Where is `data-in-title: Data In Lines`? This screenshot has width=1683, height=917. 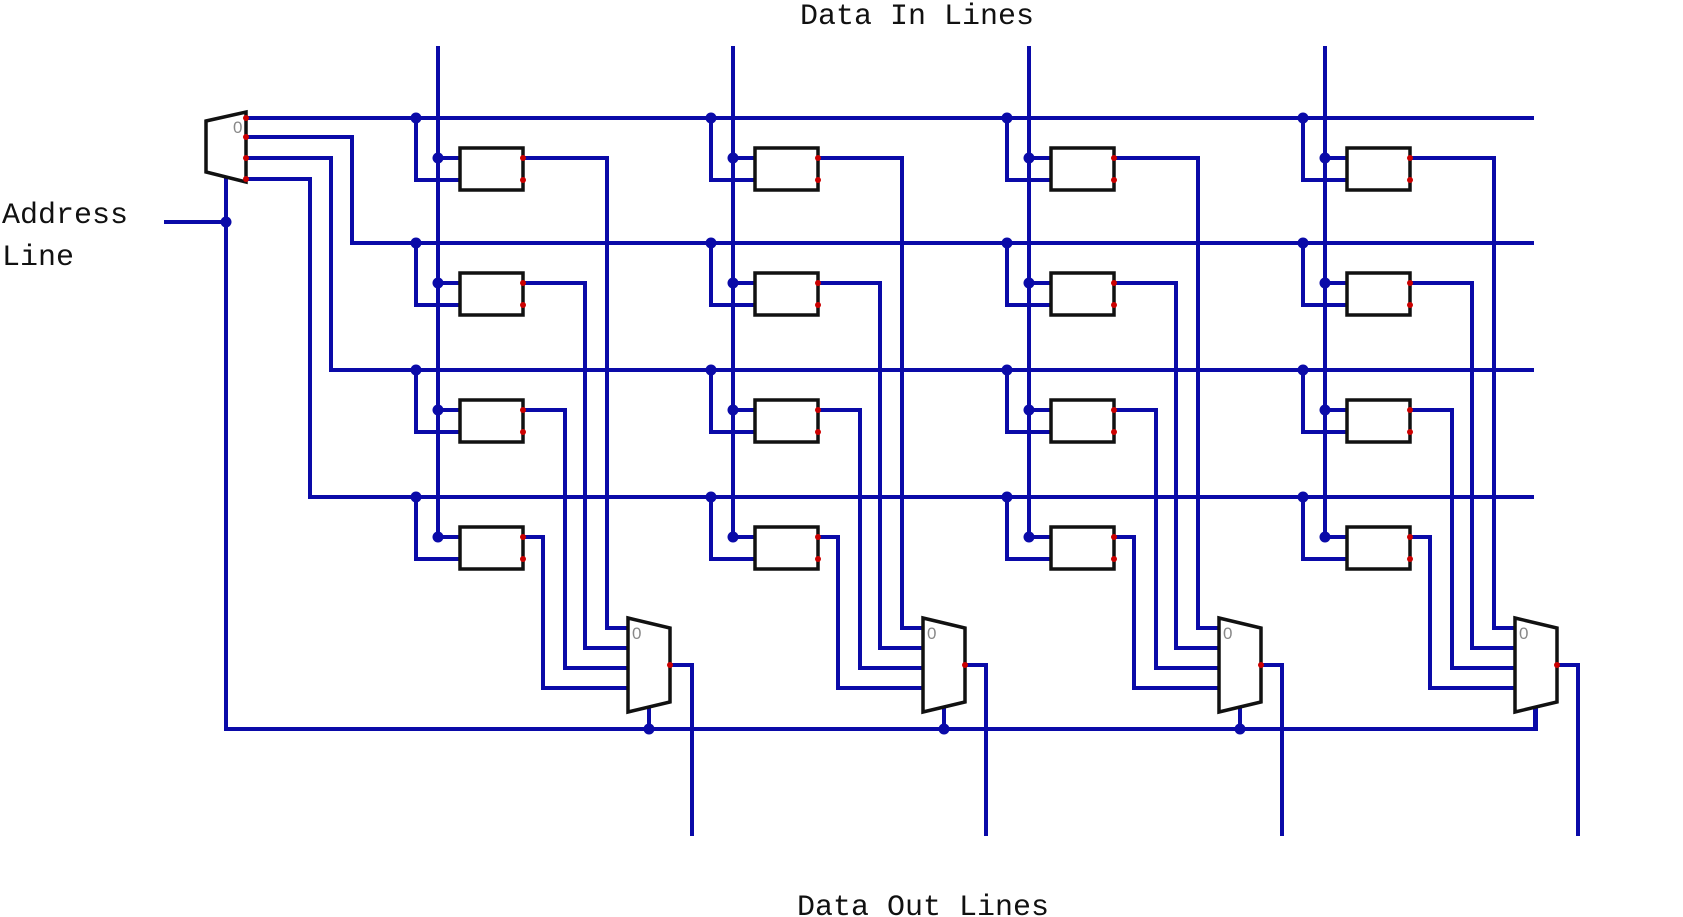 data-in-title: Data In Lines is located at coordinates (917, 17).